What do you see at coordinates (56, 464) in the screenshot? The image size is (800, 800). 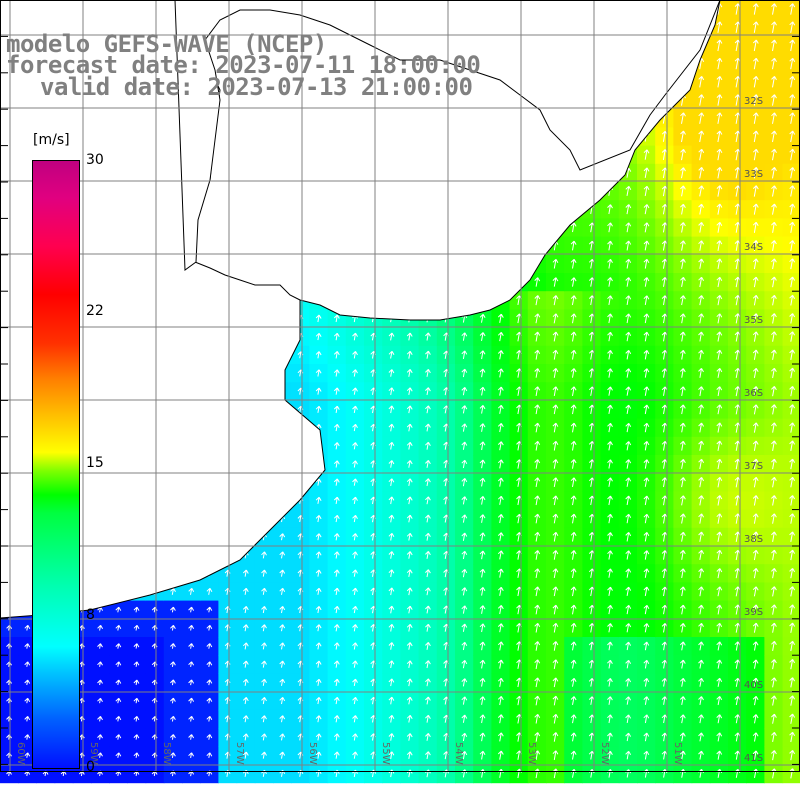 I see `colorbar` at bounding box center [56, 464].